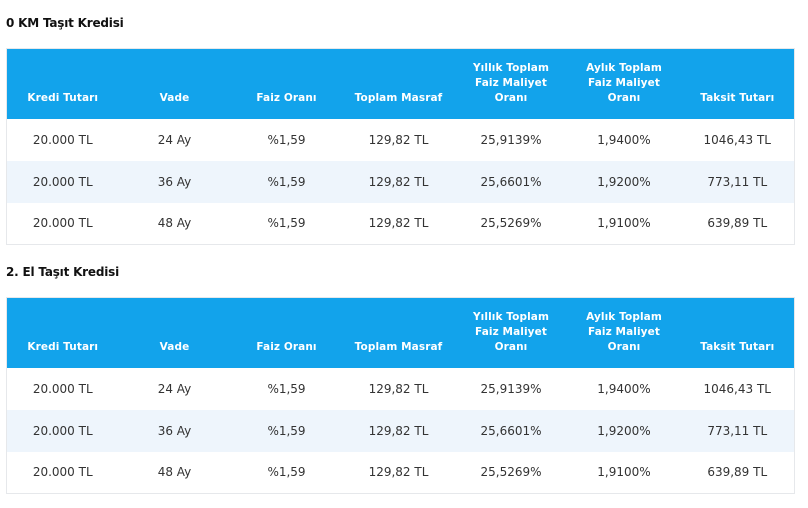 Image resolution: width=808 pixels, height=508 pixels. What do you see at coordinates (62, 272) in the screenshot?
I see `section-title-used-vehicle: 2. El Taşıt Kredisi` at bounding box center [62, 272].